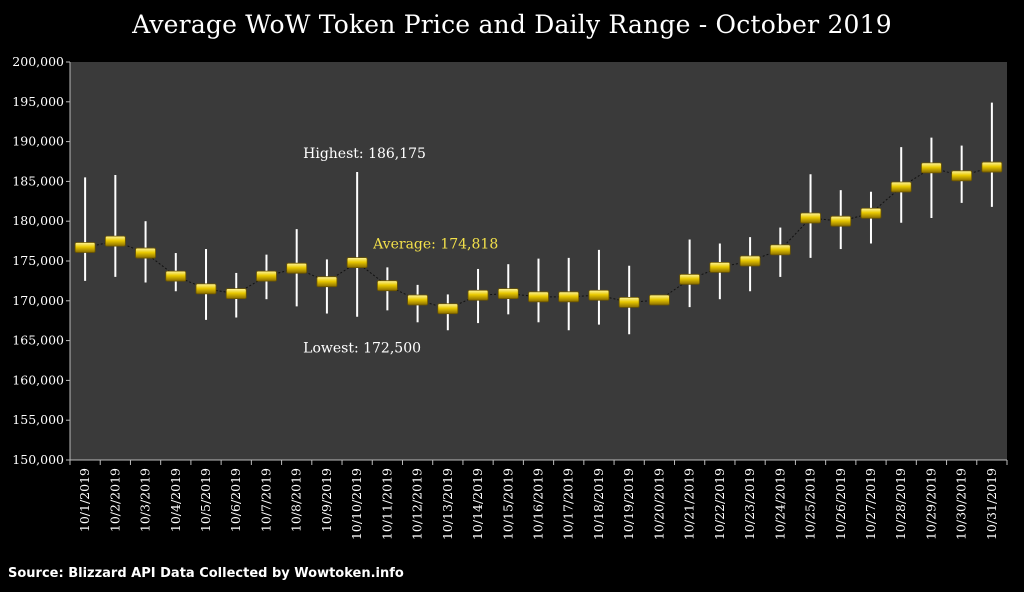 The height and width of the screenshot is (592, 1024). I want to click on x-tick-label: 10/25/2019, so click(810, 504).